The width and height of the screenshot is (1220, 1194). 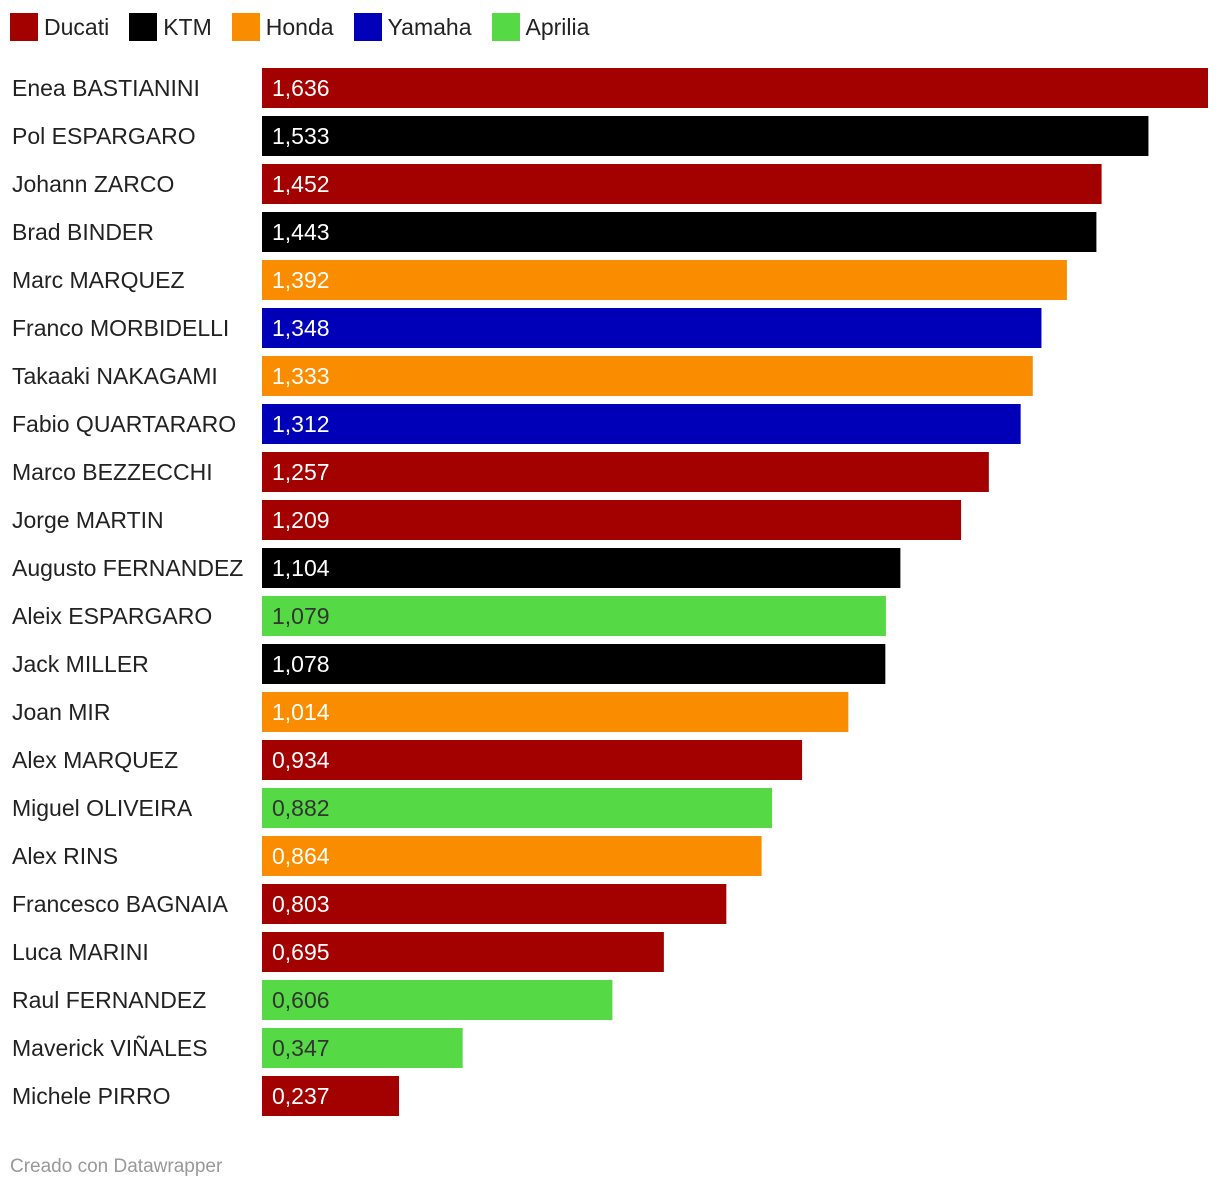 I want to click on category-label: Alex MARQUEZ, so click(x=95, y=760).